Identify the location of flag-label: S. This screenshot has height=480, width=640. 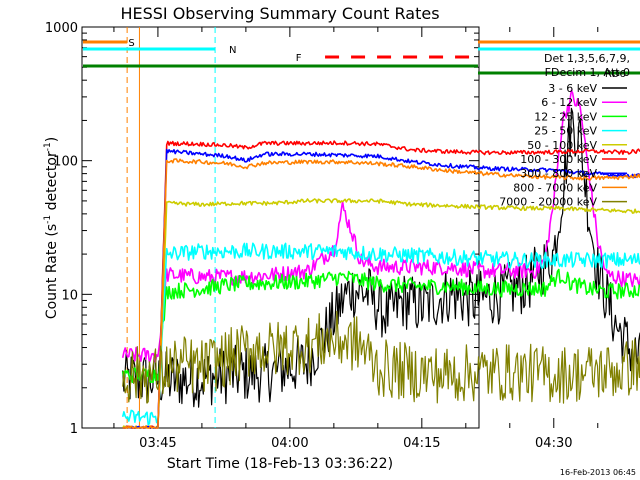
(131, 43).